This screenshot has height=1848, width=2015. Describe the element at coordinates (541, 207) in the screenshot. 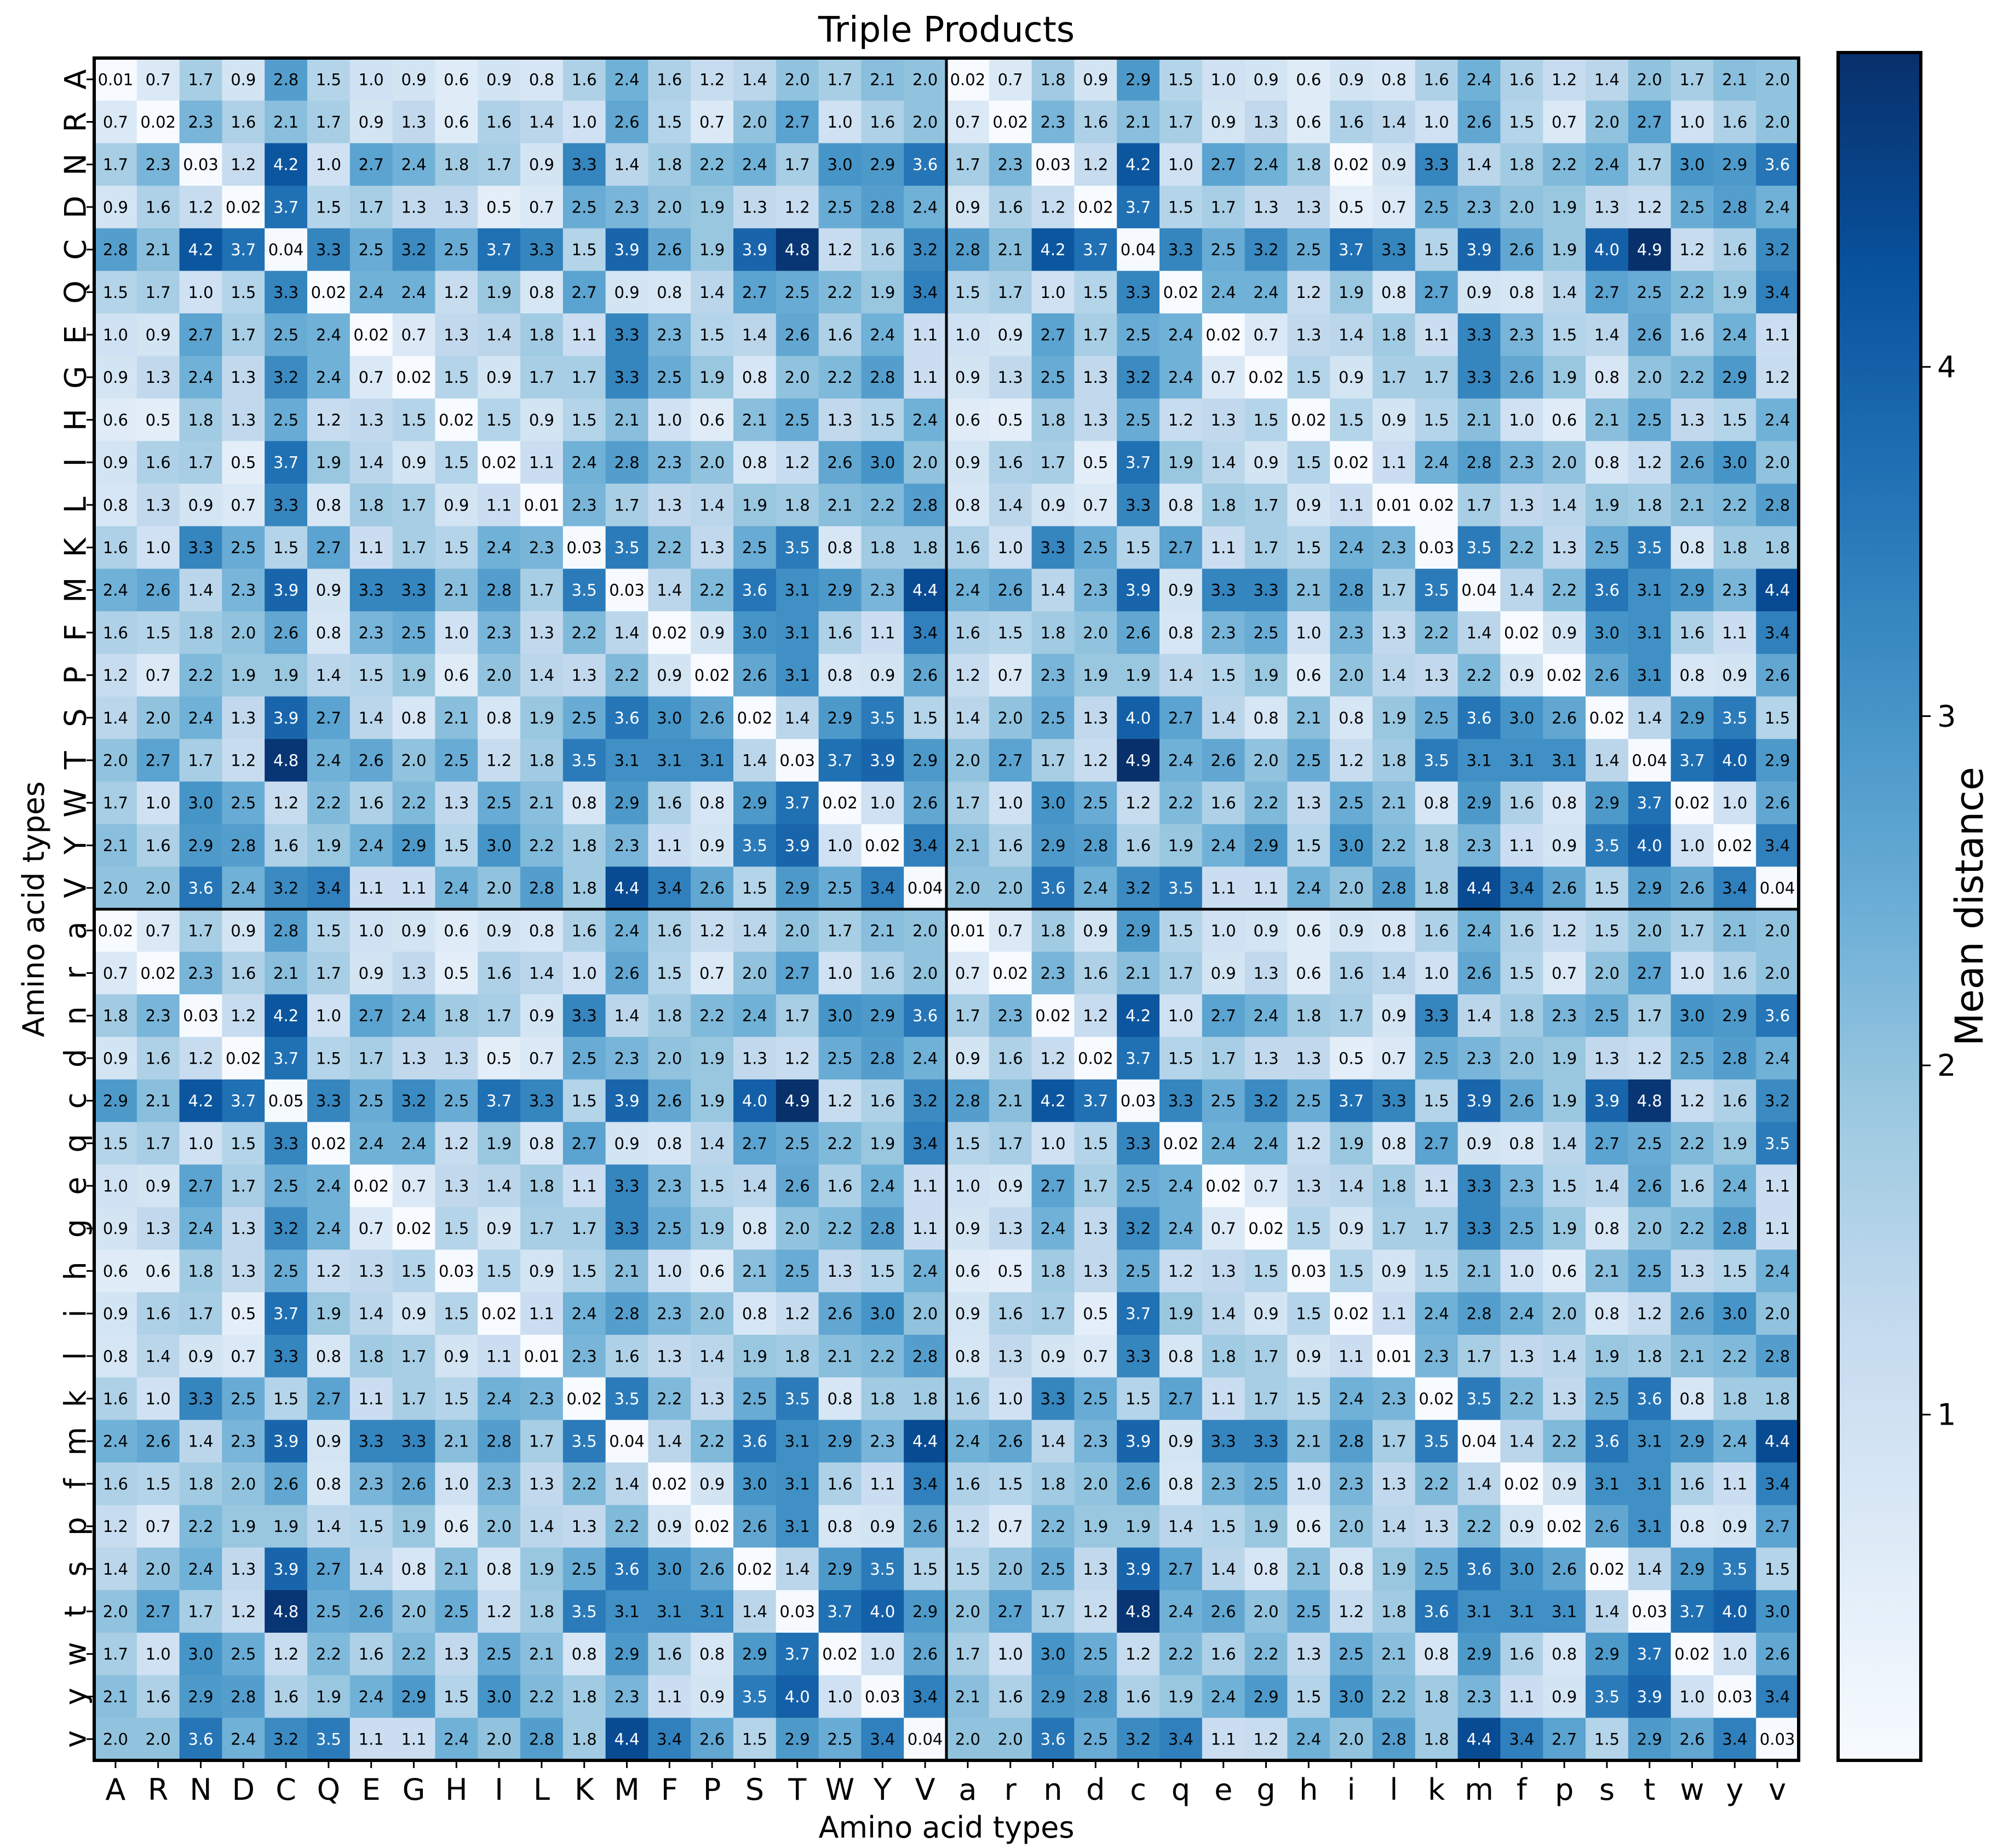

I see `cell-value-label: 0.7` at that location.